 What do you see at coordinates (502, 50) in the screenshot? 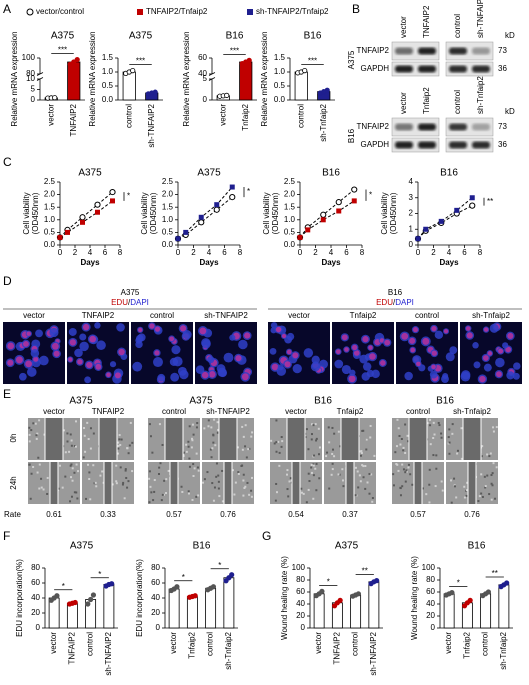
I see `size-label: 73` at bounding box center [502, 50].